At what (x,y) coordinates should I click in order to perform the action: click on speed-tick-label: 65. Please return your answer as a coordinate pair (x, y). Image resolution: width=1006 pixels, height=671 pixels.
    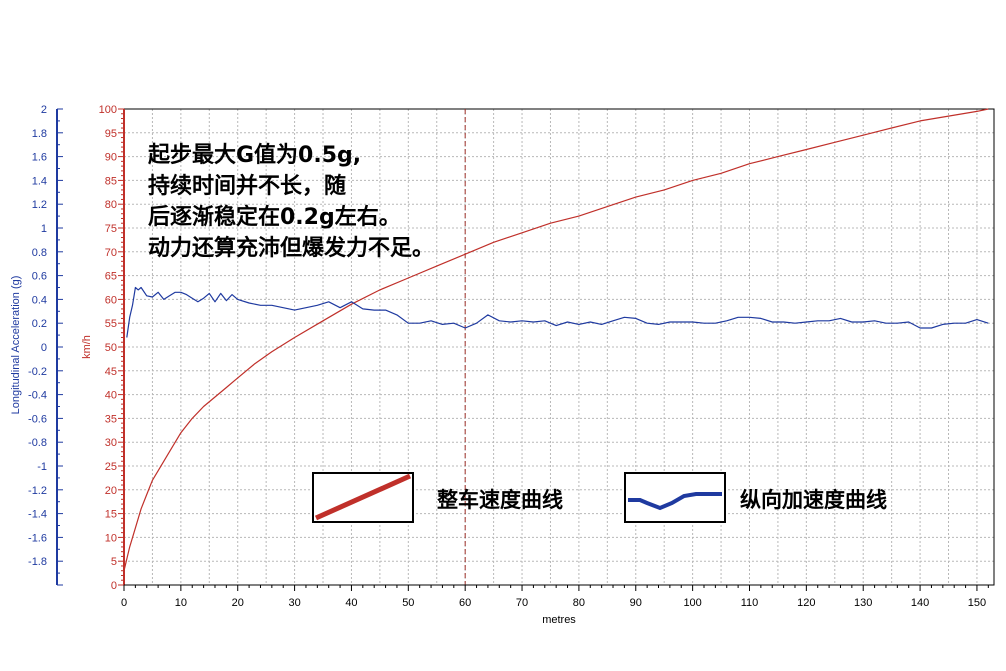
    Looking at the image, I should click on (111, 277).